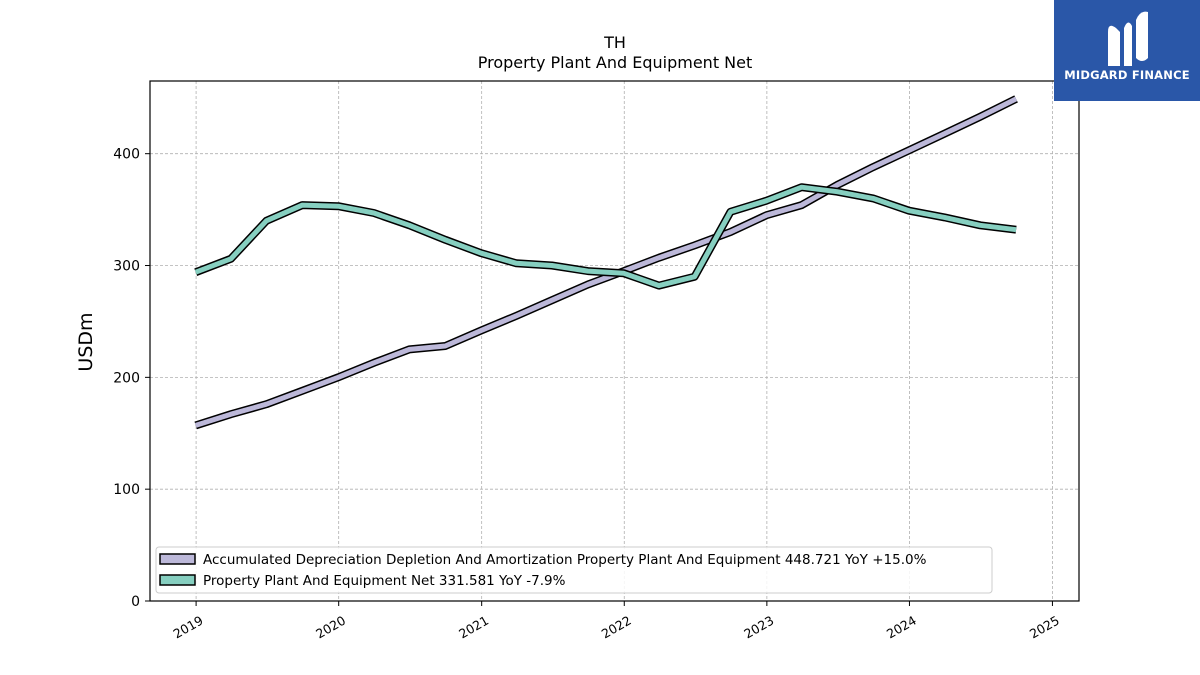 This screenshot has height=675, width=1200. I want to click on y-tick-label: 400, so click(126, 155).